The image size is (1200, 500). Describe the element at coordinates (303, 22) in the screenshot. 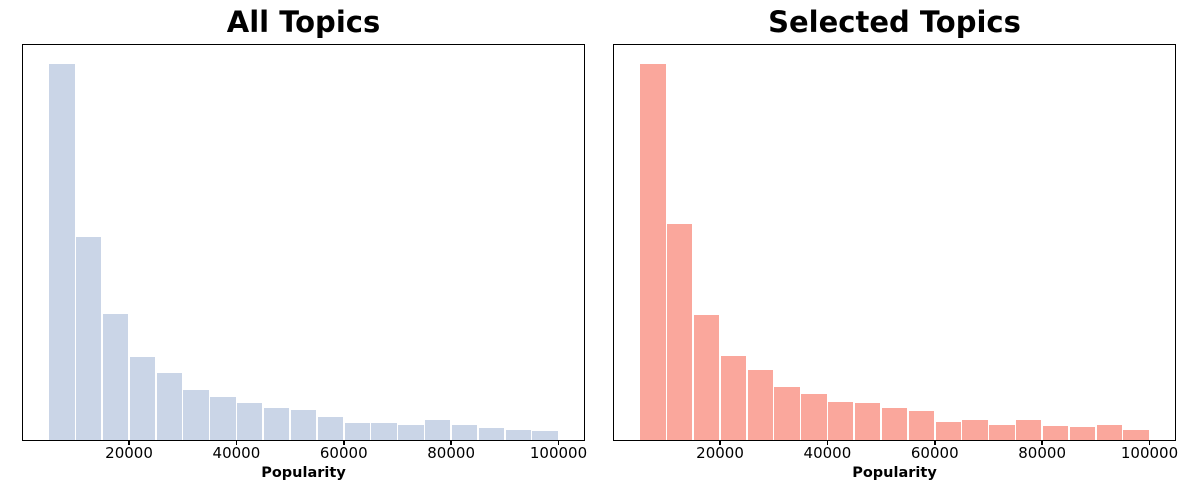

I see `chart-title-all-topics: All Topics` at that location.